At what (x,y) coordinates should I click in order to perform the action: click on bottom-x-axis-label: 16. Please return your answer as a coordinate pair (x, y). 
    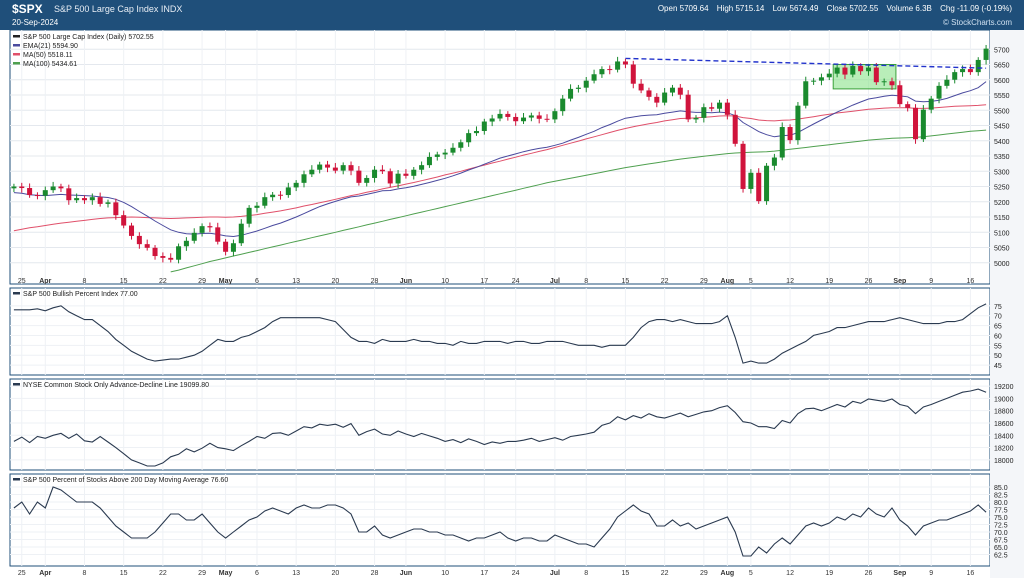
    Looking at the image, I should click on (971, 573).